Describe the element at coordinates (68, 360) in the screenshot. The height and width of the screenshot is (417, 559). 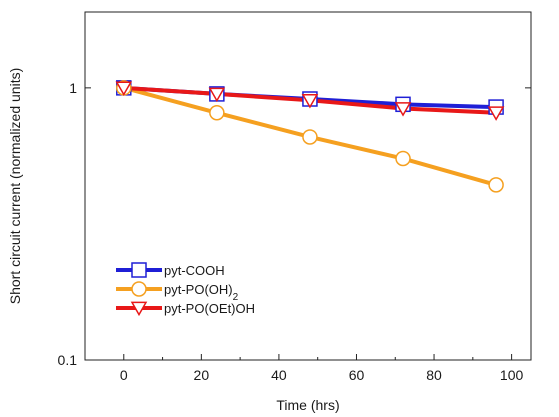
I see `y-tick-label: 0.1` at that location.